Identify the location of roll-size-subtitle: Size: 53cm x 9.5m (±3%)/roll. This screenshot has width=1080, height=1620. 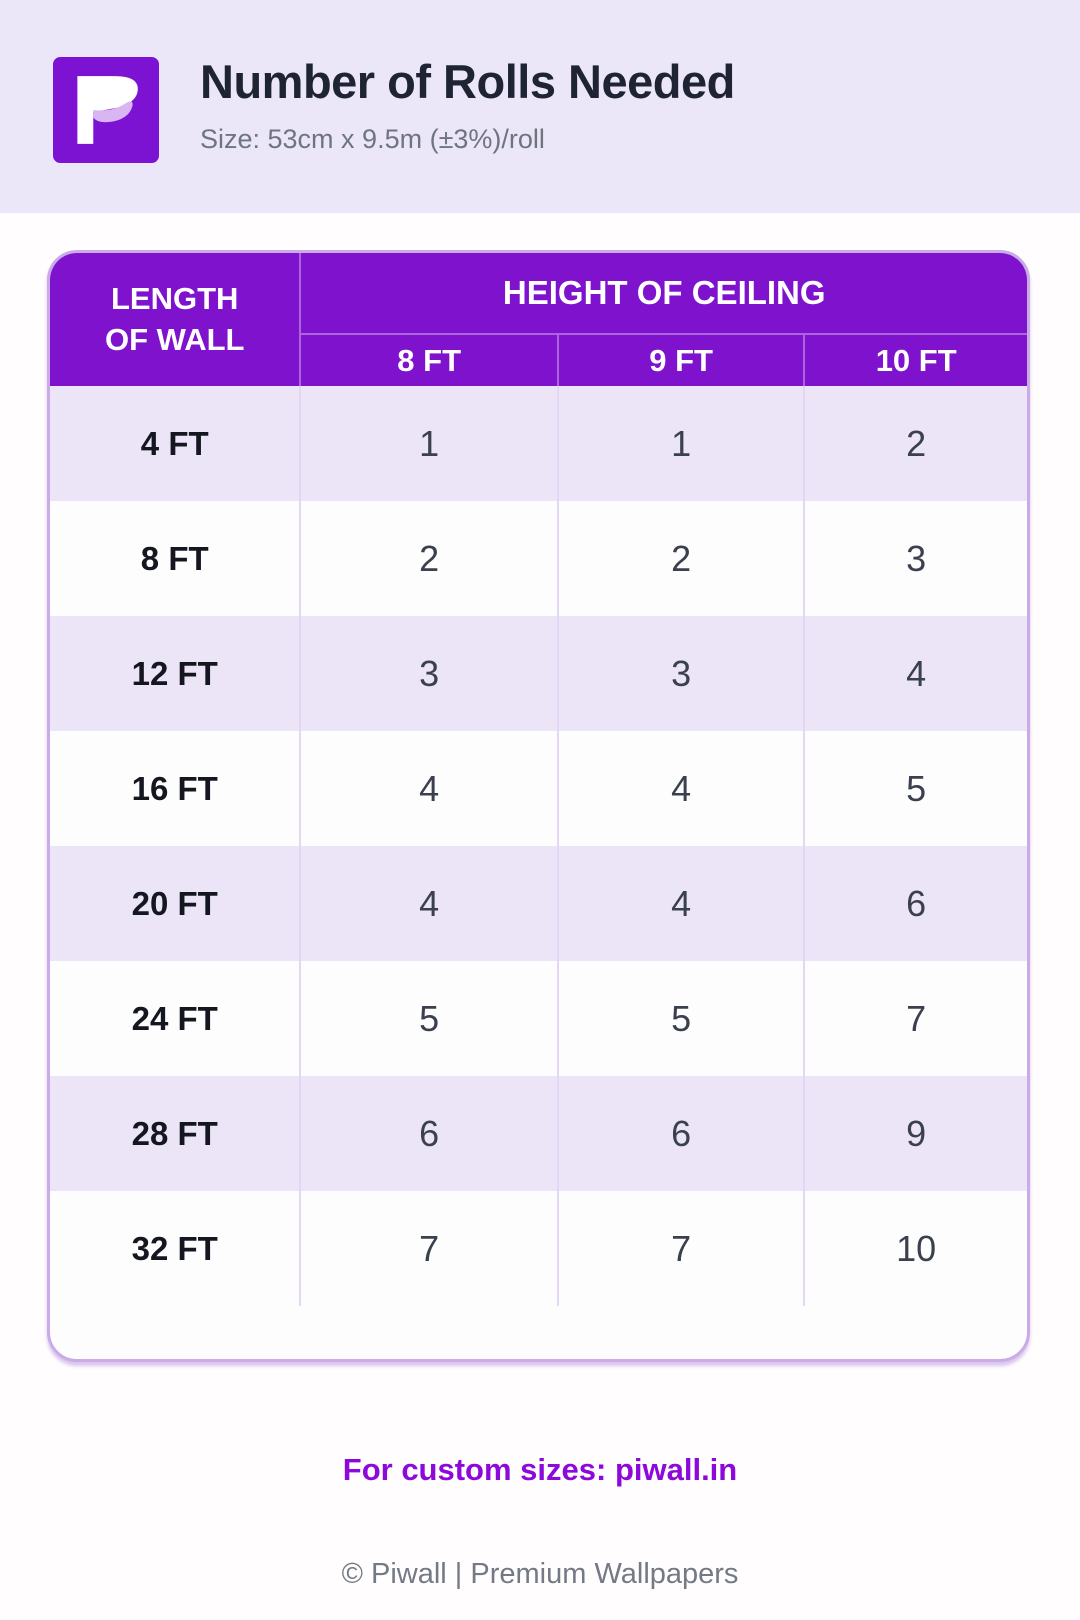
(372, 138).